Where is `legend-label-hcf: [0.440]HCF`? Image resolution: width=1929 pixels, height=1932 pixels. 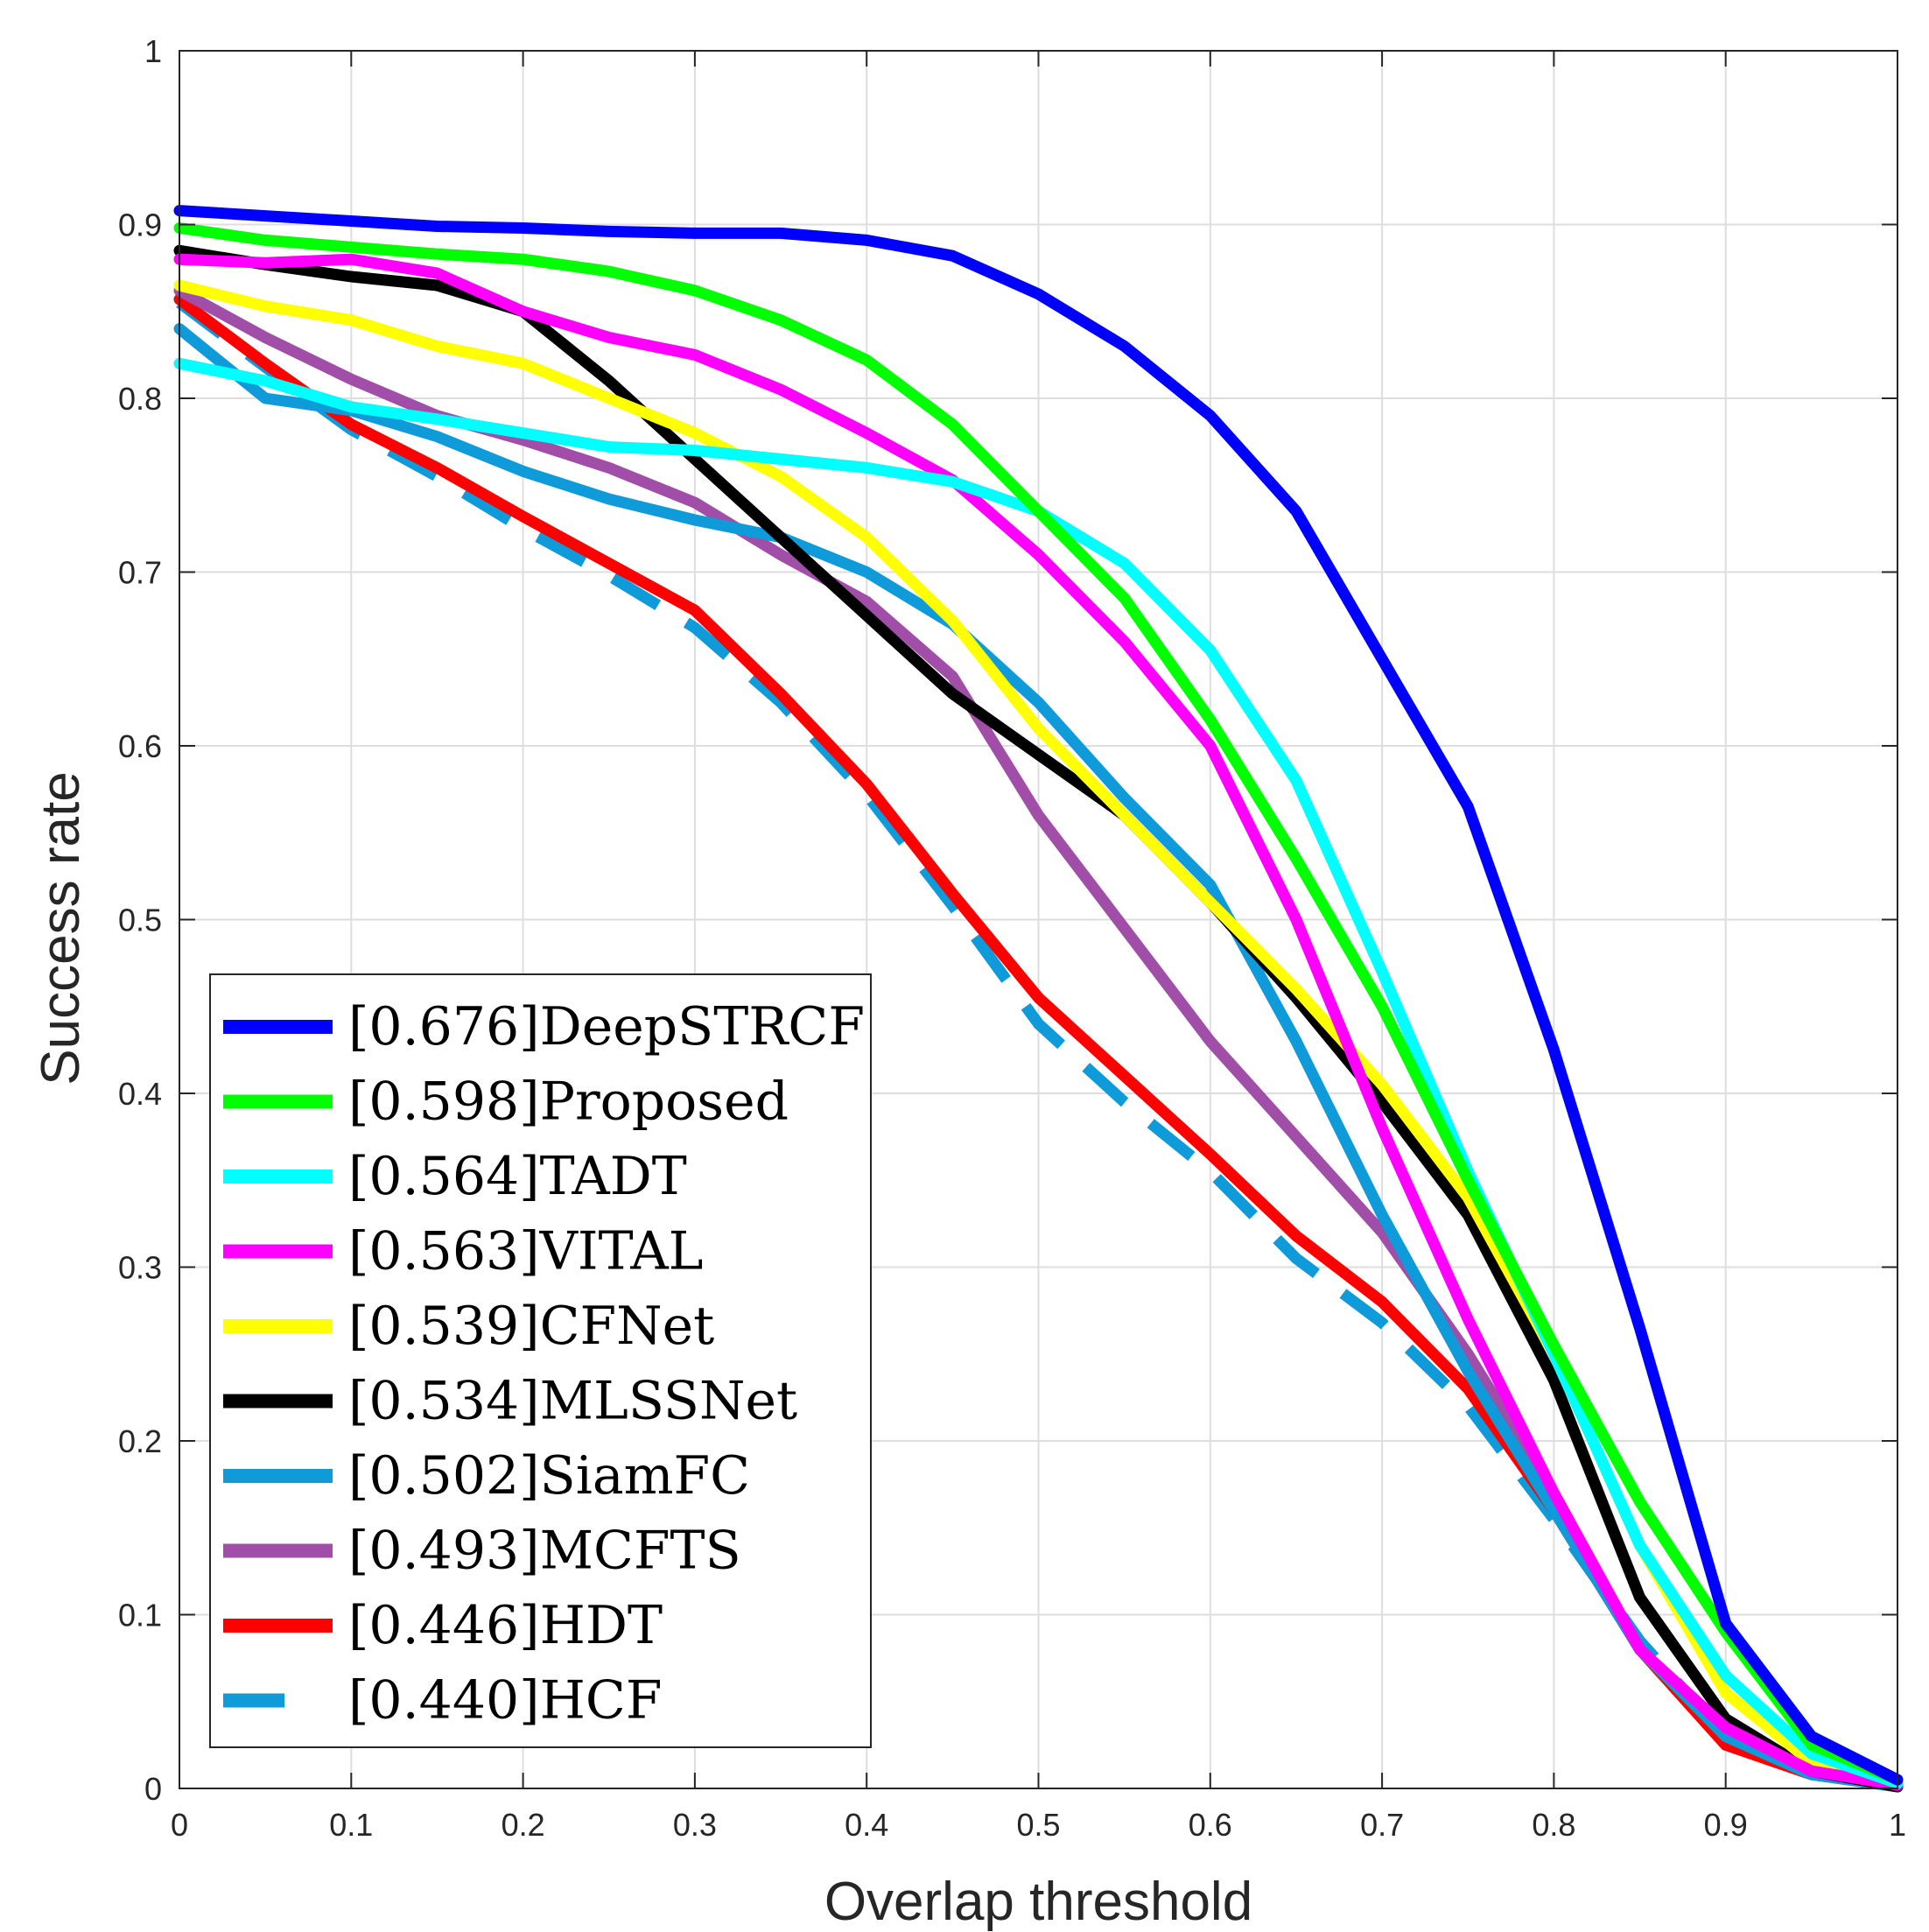 legend-label-hcf: [0.440]HCF is located at coordinates (505, 1701).